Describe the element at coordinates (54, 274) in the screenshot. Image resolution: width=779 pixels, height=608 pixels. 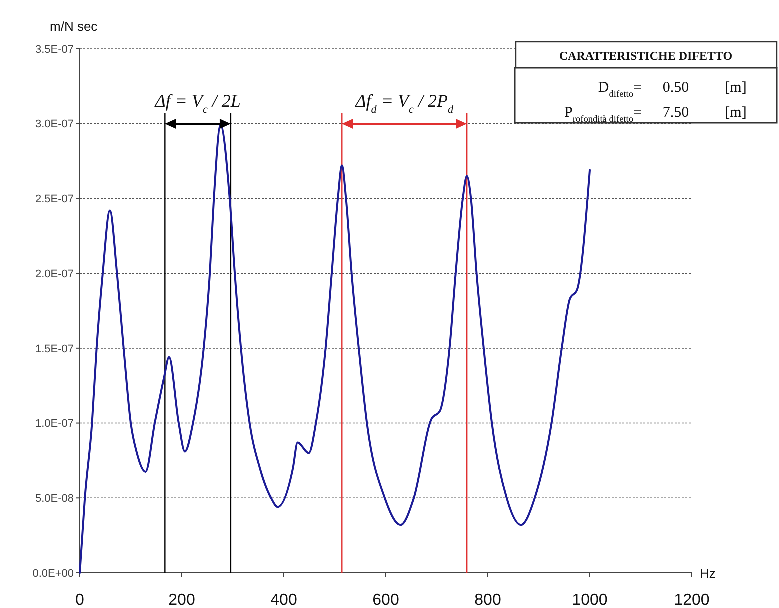
I see `y-tick-label: 2.0E-07` at that location.